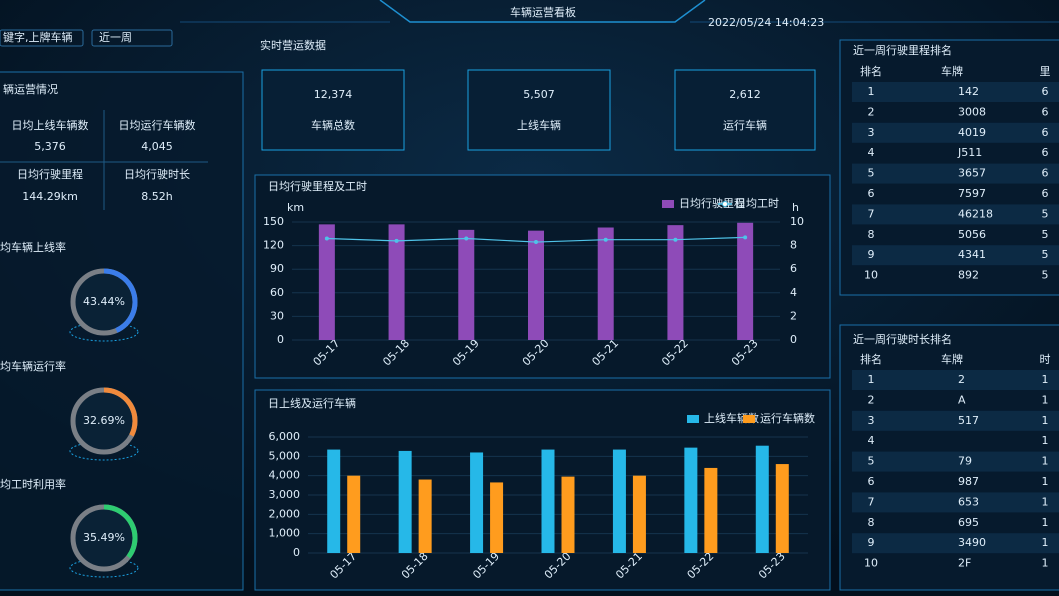 This screenshot has height=596, width=1059. I want to click on table-cell: 653, so click(968, 501).